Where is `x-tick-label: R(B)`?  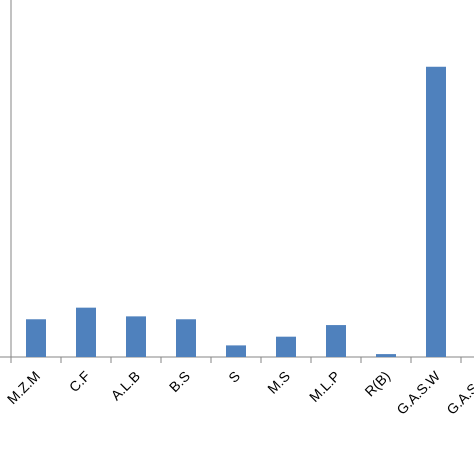 x-tick-label: R(B) is located at coordinates (377, 384).